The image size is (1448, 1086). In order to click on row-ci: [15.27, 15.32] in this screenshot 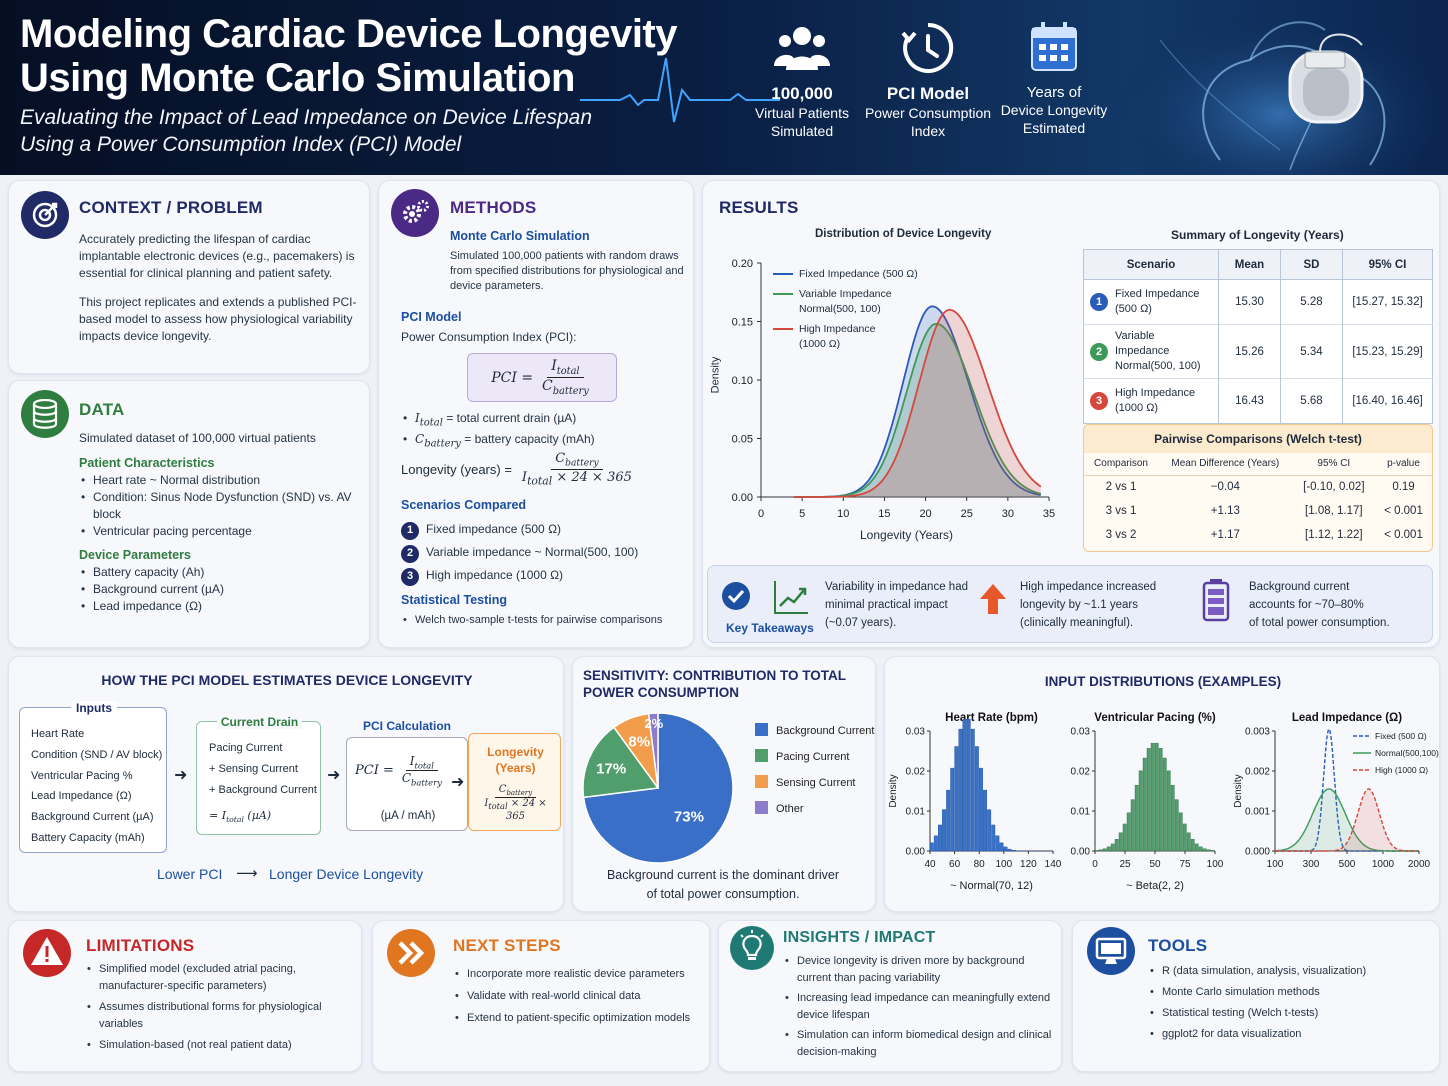, I will do `click(1387, 302)`.